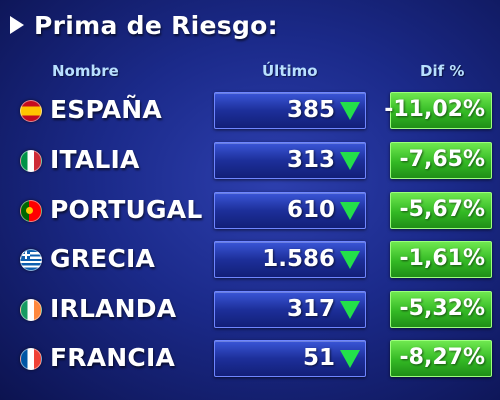 The image size is (500, 400). Describe the element at coordinates (298, 259) in the screenshot. I see `last-value: 1.586` at that location.